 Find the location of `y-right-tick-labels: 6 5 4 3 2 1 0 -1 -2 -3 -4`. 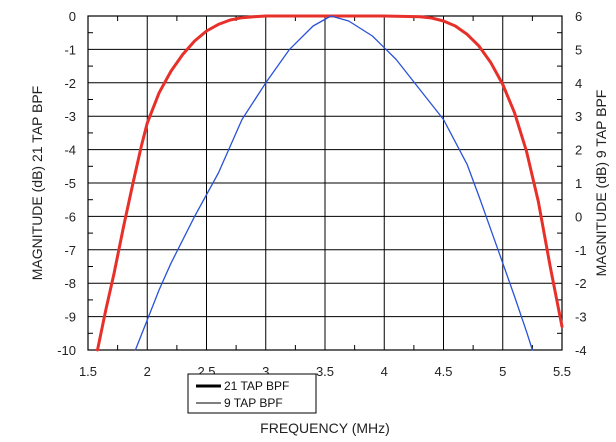

y-right-tick-labels: 6 5 4 3 2 1 0 -1 -2 -3 -4 is located at coordinates (581, 183).